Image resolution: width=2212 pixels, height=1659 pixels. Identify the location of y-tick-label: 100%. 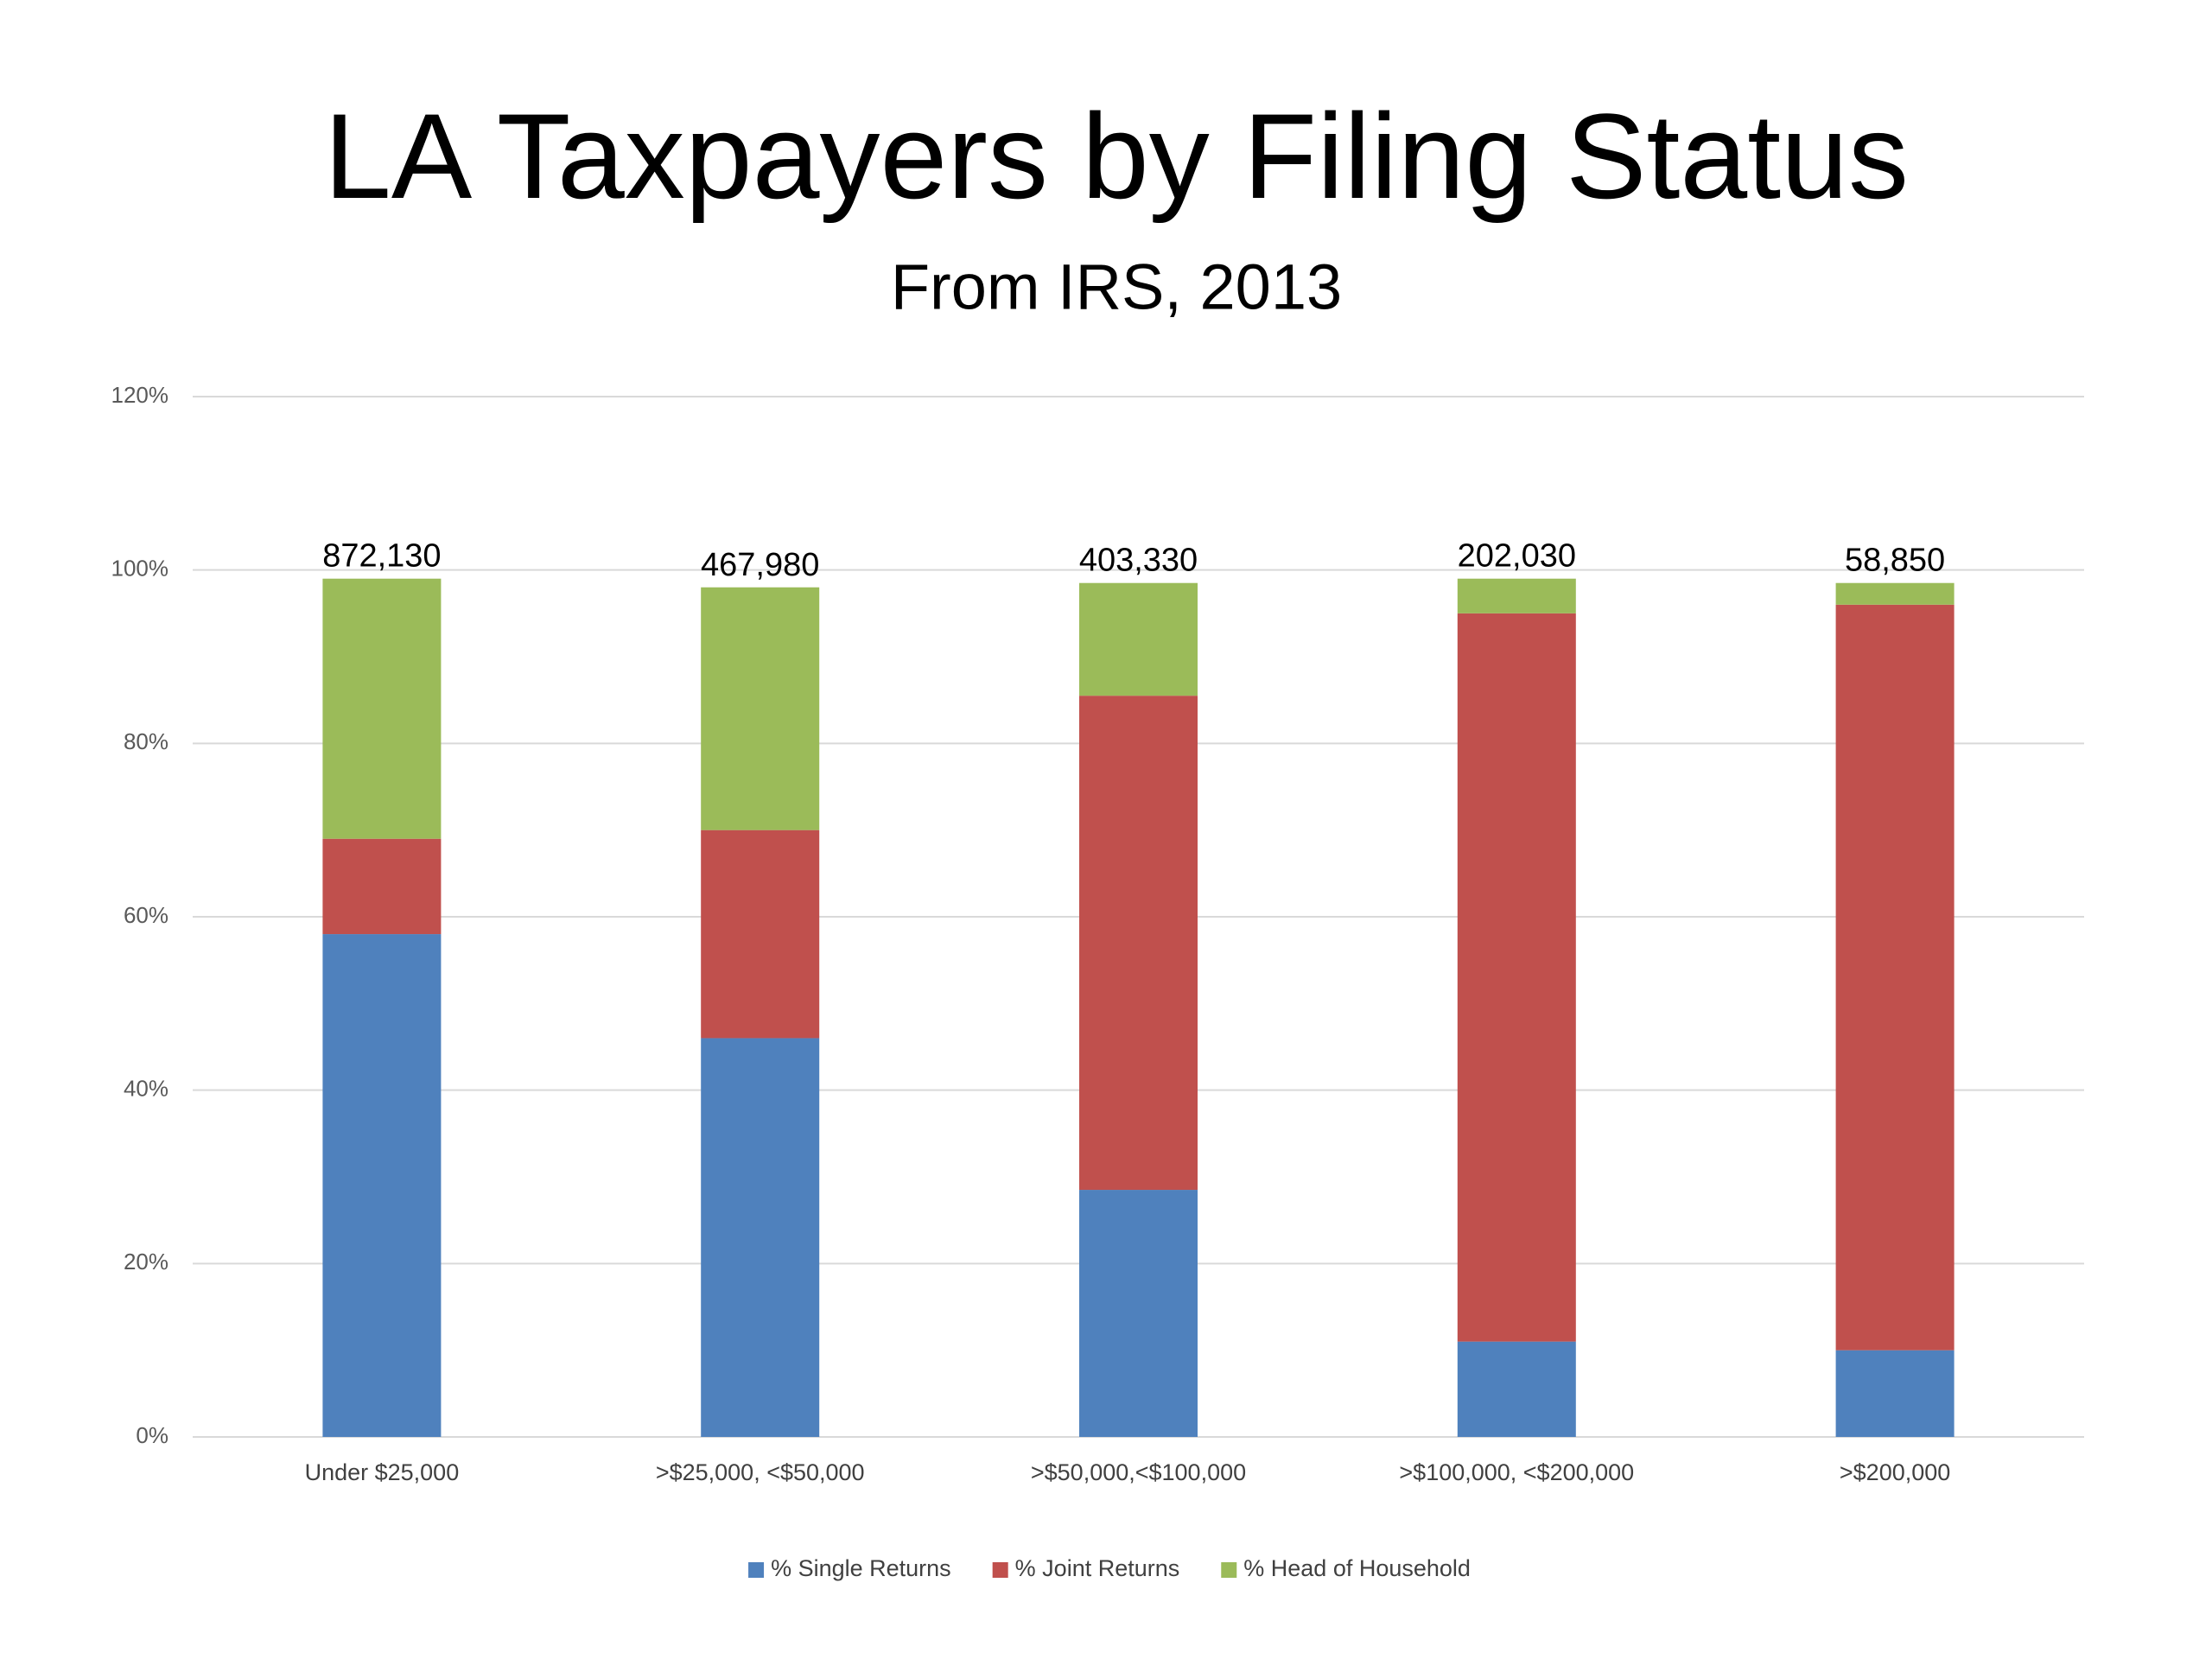
(140, 569).